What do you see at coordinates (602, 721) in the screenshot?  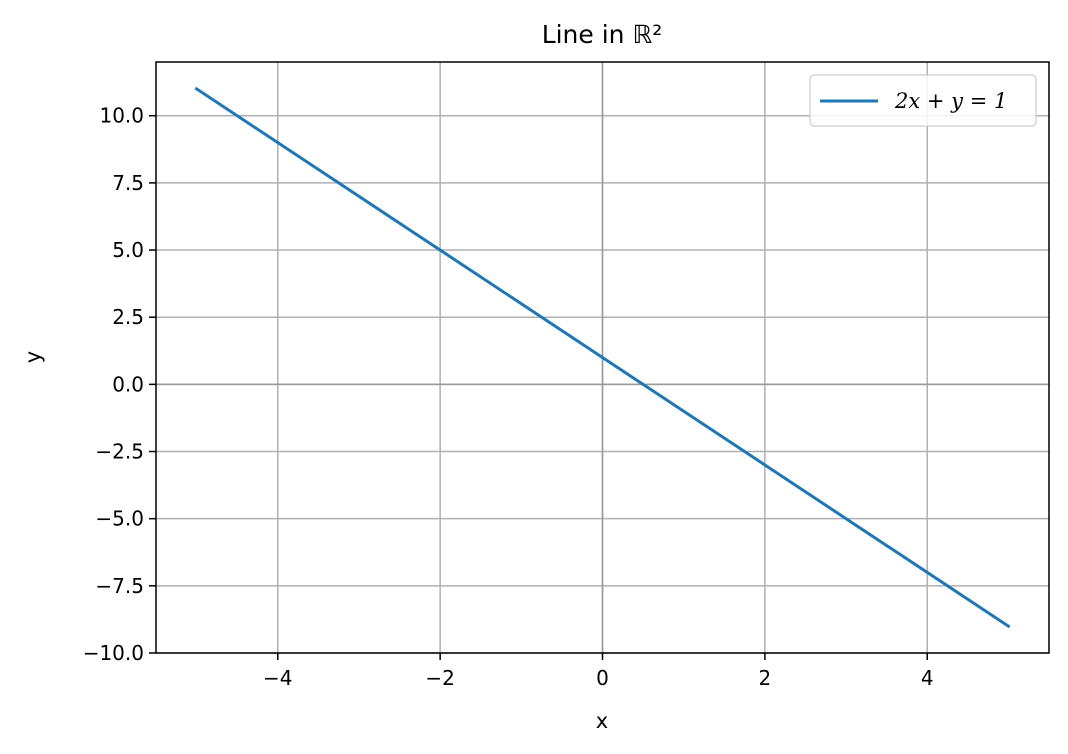 I see `x-axis-label: x` at bounding box center [602, 721].